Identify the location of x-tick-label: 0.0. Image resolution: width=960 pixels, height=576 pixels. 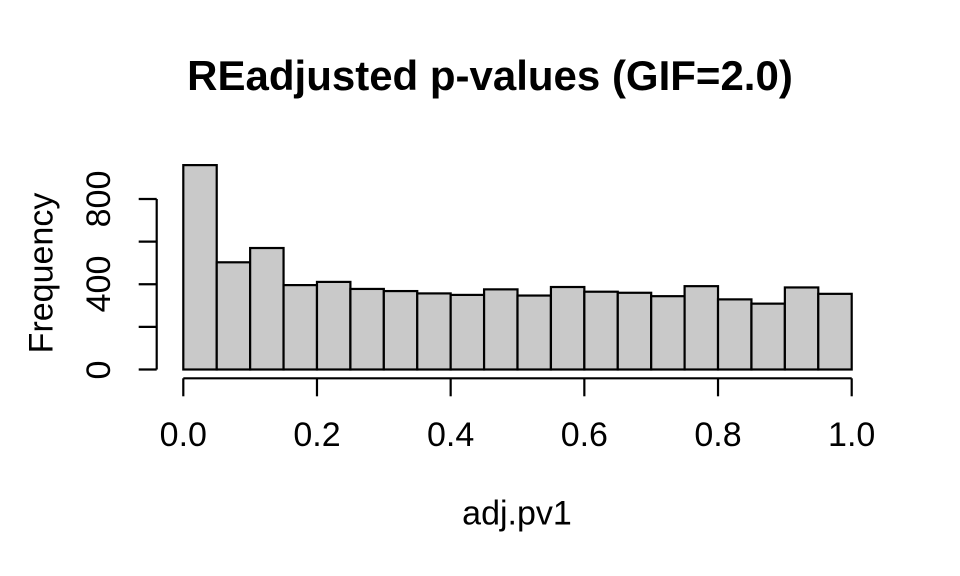
(183, 435).